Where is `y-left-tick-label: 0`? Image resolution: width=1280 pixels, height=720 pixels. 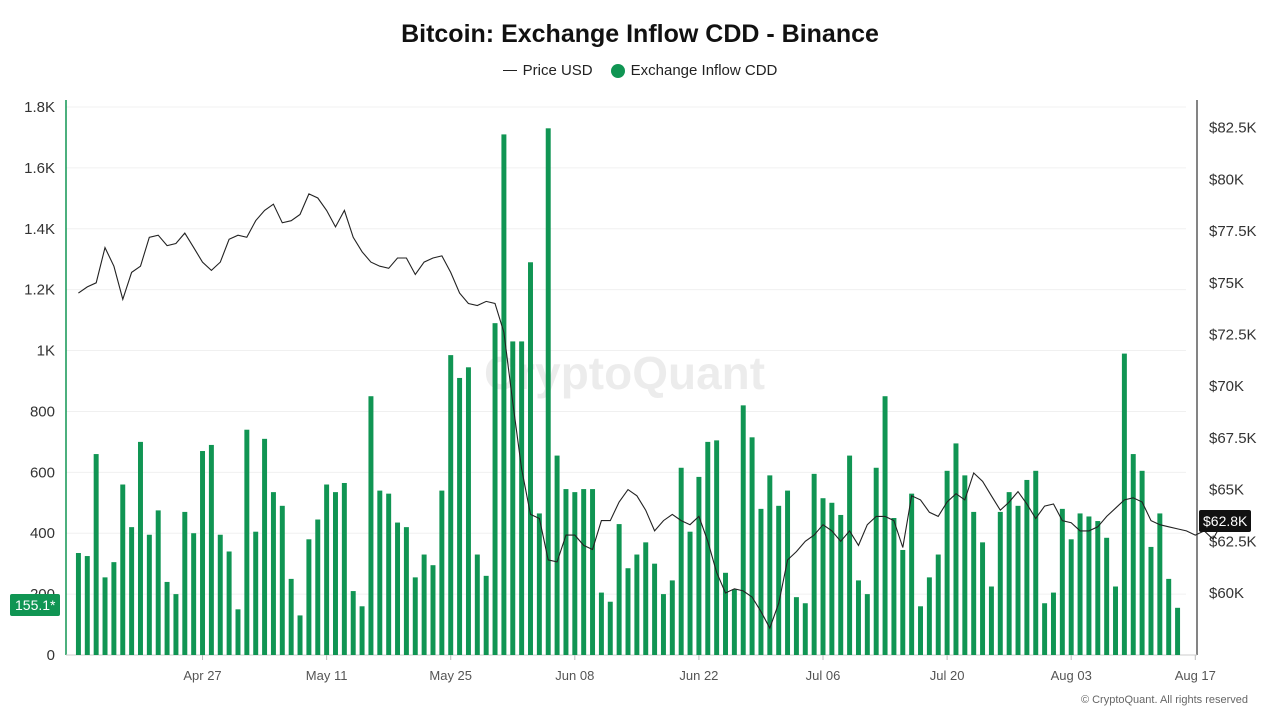
y-left-tick-label: 0 is located at coordinates (51, 655).